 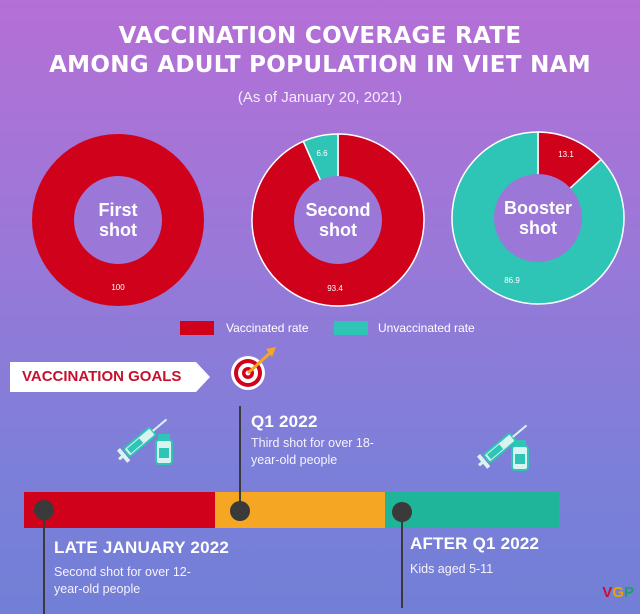 I want to click on legend-unvaccinated-label: Unvaccinated rate, so click(x=426, y=328).